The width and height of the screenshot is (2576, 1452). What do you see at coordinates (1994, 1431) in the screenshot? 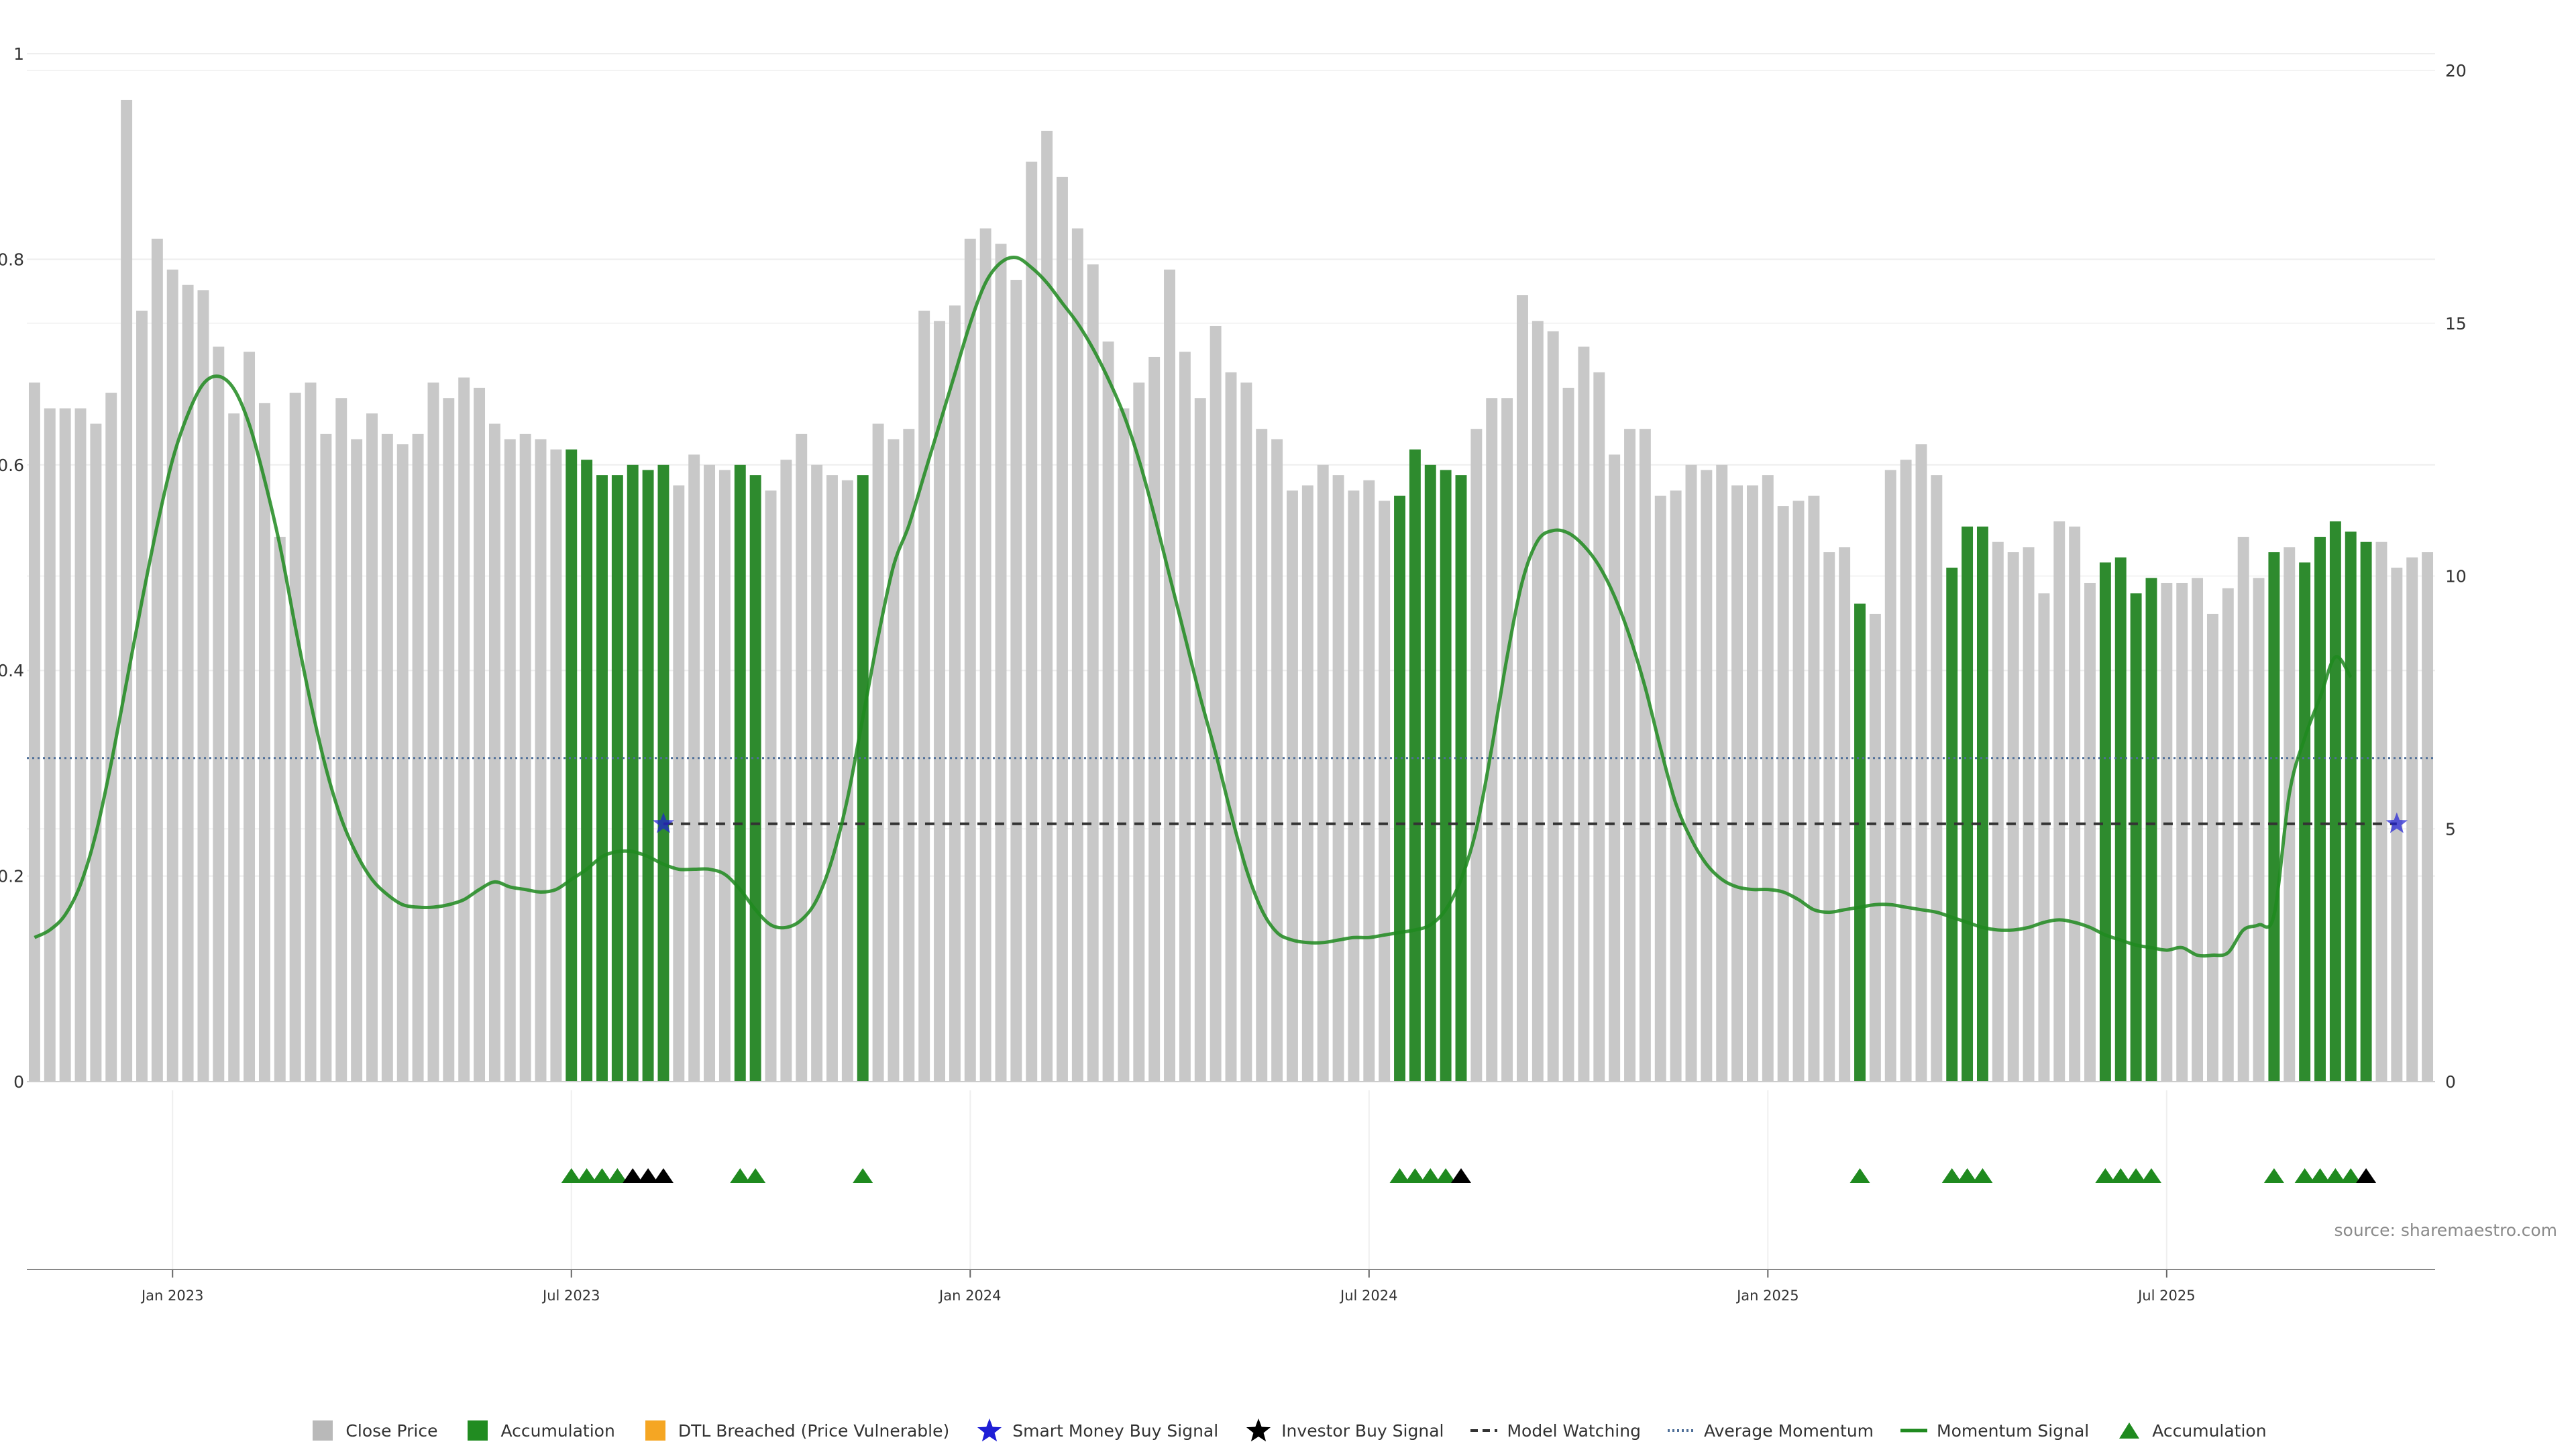
I see `legend-item: Momentum Signal` at bounding box center [1994, 1431].